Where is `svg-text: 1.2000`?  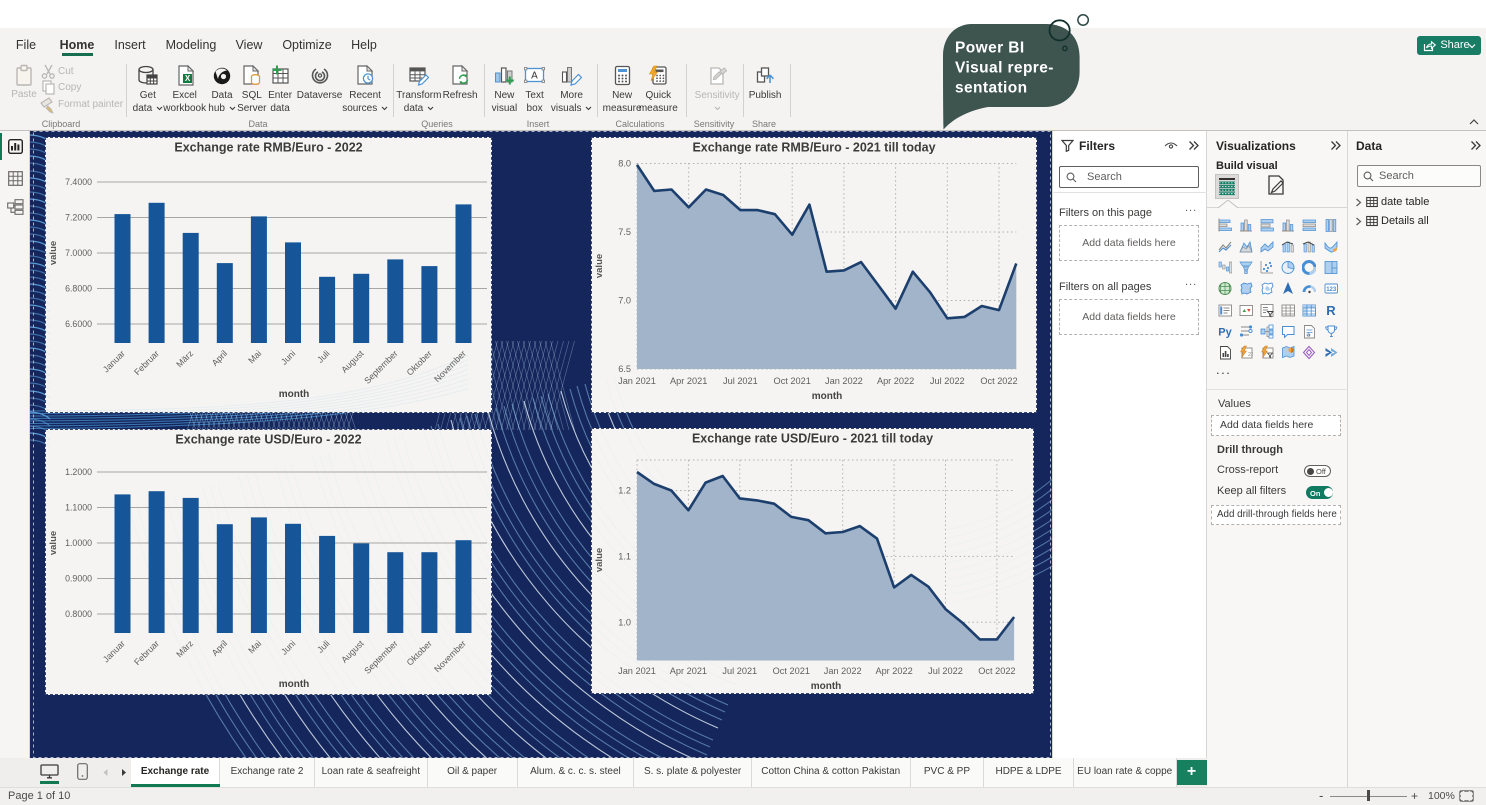 svg-text: 1.2000 is located at coordinates (78, 472).